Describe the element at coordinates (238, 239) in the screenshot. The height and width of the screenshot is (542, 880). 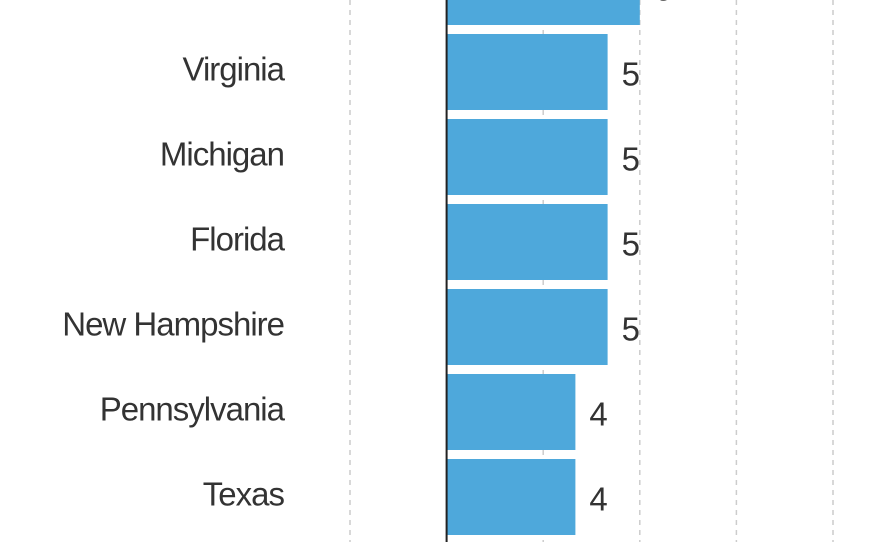
I see `category-label: Florida` at that location.